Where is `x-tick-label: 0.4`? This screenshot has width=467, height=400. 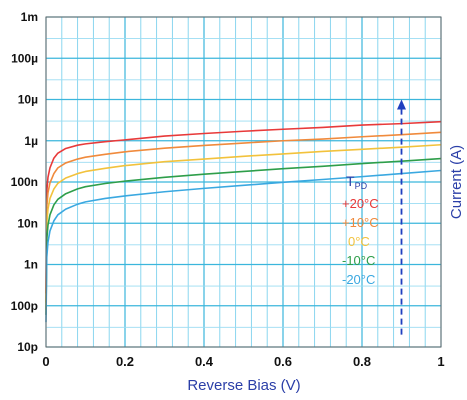 x-tick-label: 0.4 is located at coordinates (204, 361).